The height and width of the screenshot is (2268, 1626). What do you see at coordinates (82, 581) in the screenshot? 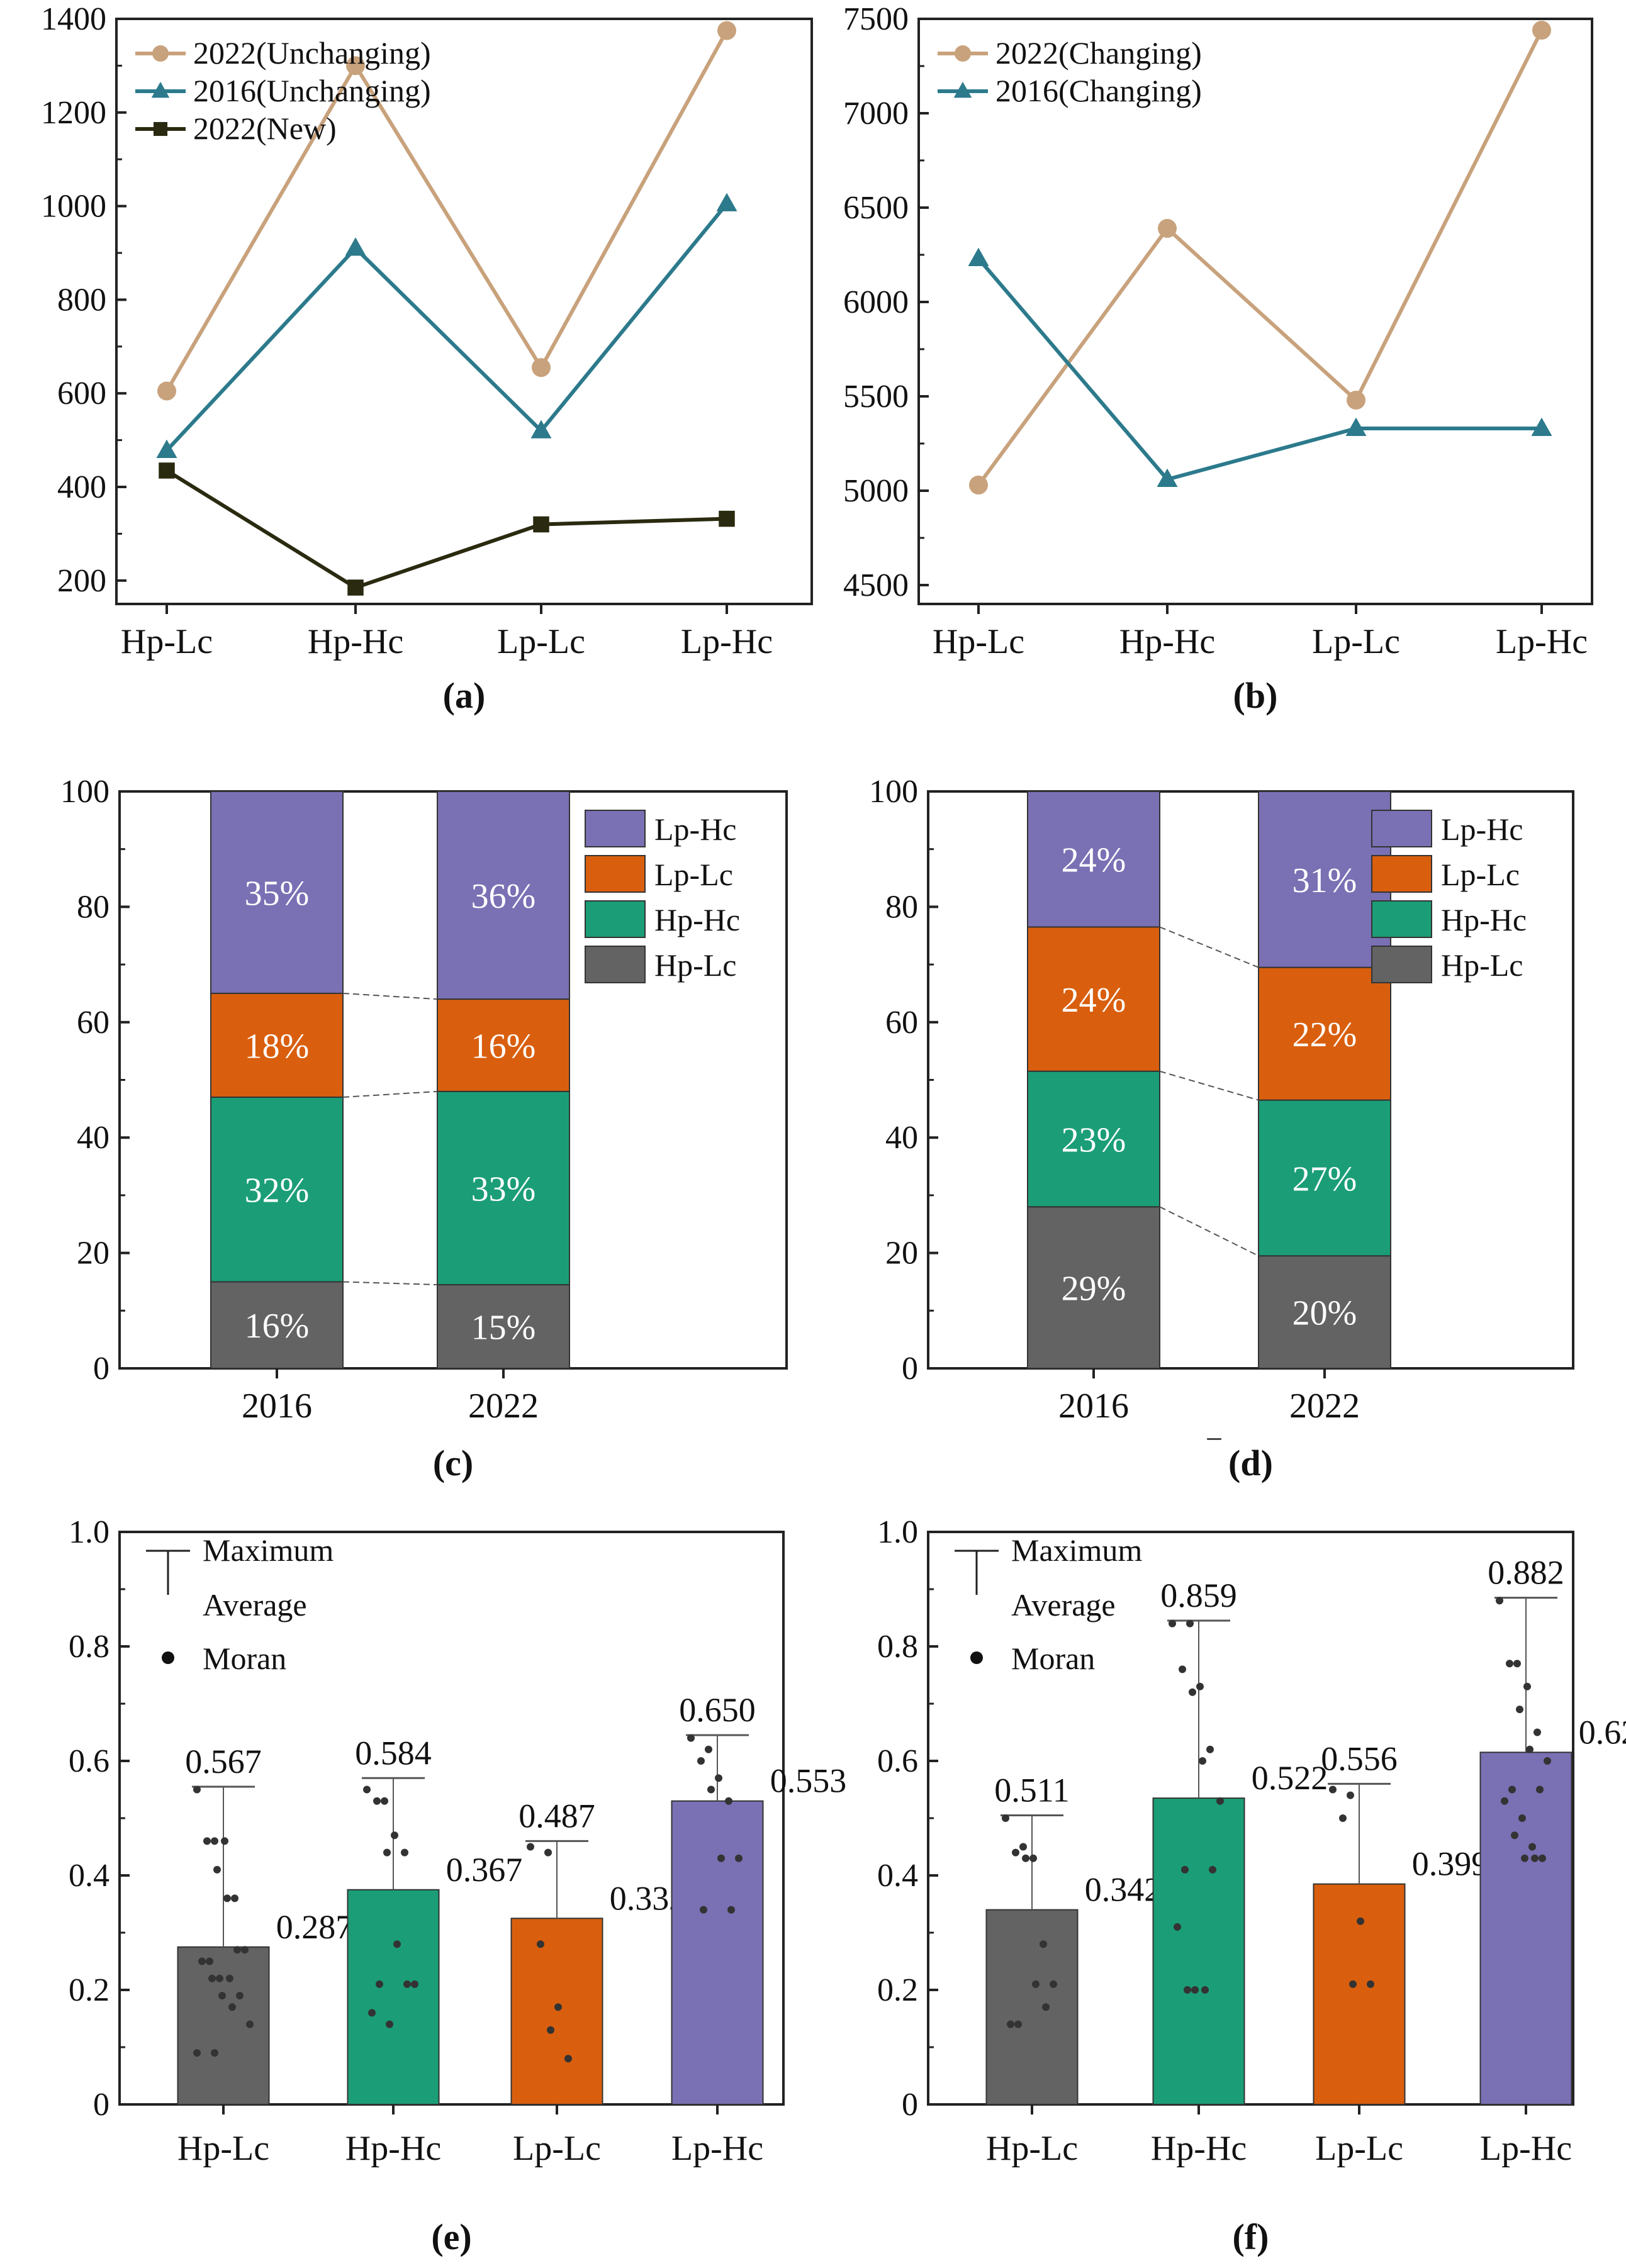
I see `y-tick-label: 200` at bounding box center [82, 581].